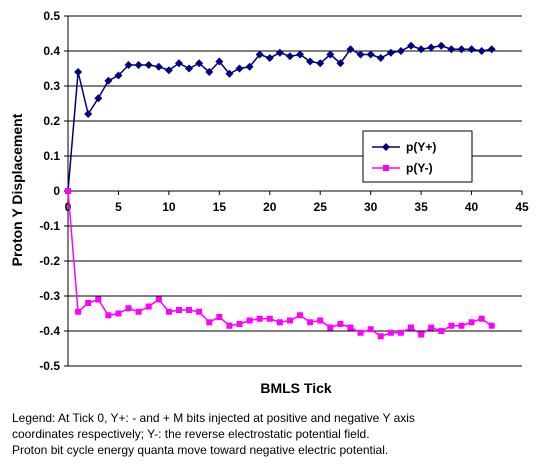 Image resolution: width=542 pixels, height=470 pixels. I want to click on y-tick-labels: 0.5 0.4 0.3 0.2 0.1 0 -0.1 -0.2 -0.3 -0.4 -0.5, so click(49, 191).